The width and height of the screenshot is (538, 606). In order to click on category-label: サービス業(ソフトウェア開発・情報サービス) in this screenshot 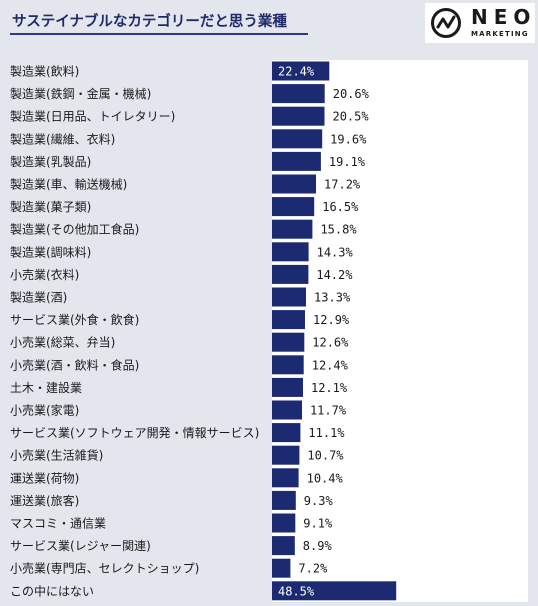, I will do `click(134, 433)`.